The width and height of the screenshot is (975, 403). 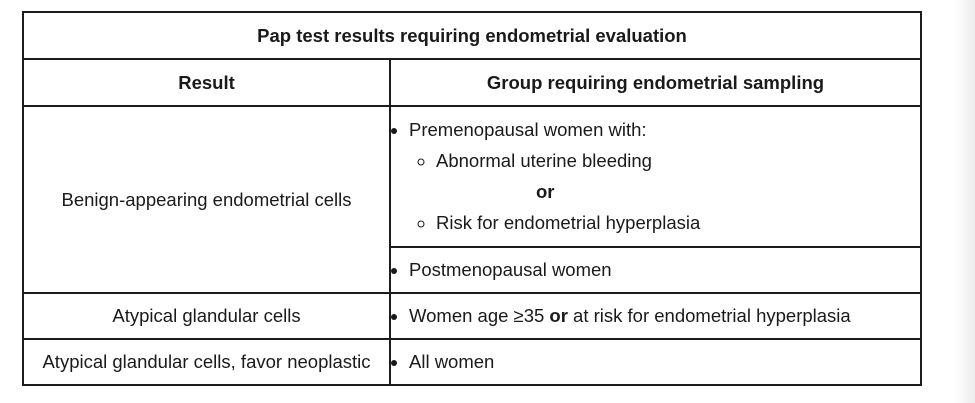 What do you see at coordinates (528, 129) in the screenshot?
I see `premenopausal-lead: Premenopausal women with:` at bounding box center [528, 129].